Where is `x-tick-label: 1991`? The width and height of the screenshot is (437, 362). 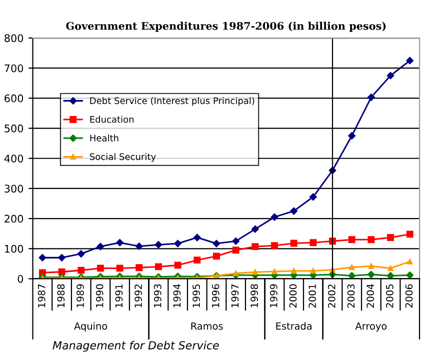
x-tick-label: 1991 is located at coordinates (119, 296).